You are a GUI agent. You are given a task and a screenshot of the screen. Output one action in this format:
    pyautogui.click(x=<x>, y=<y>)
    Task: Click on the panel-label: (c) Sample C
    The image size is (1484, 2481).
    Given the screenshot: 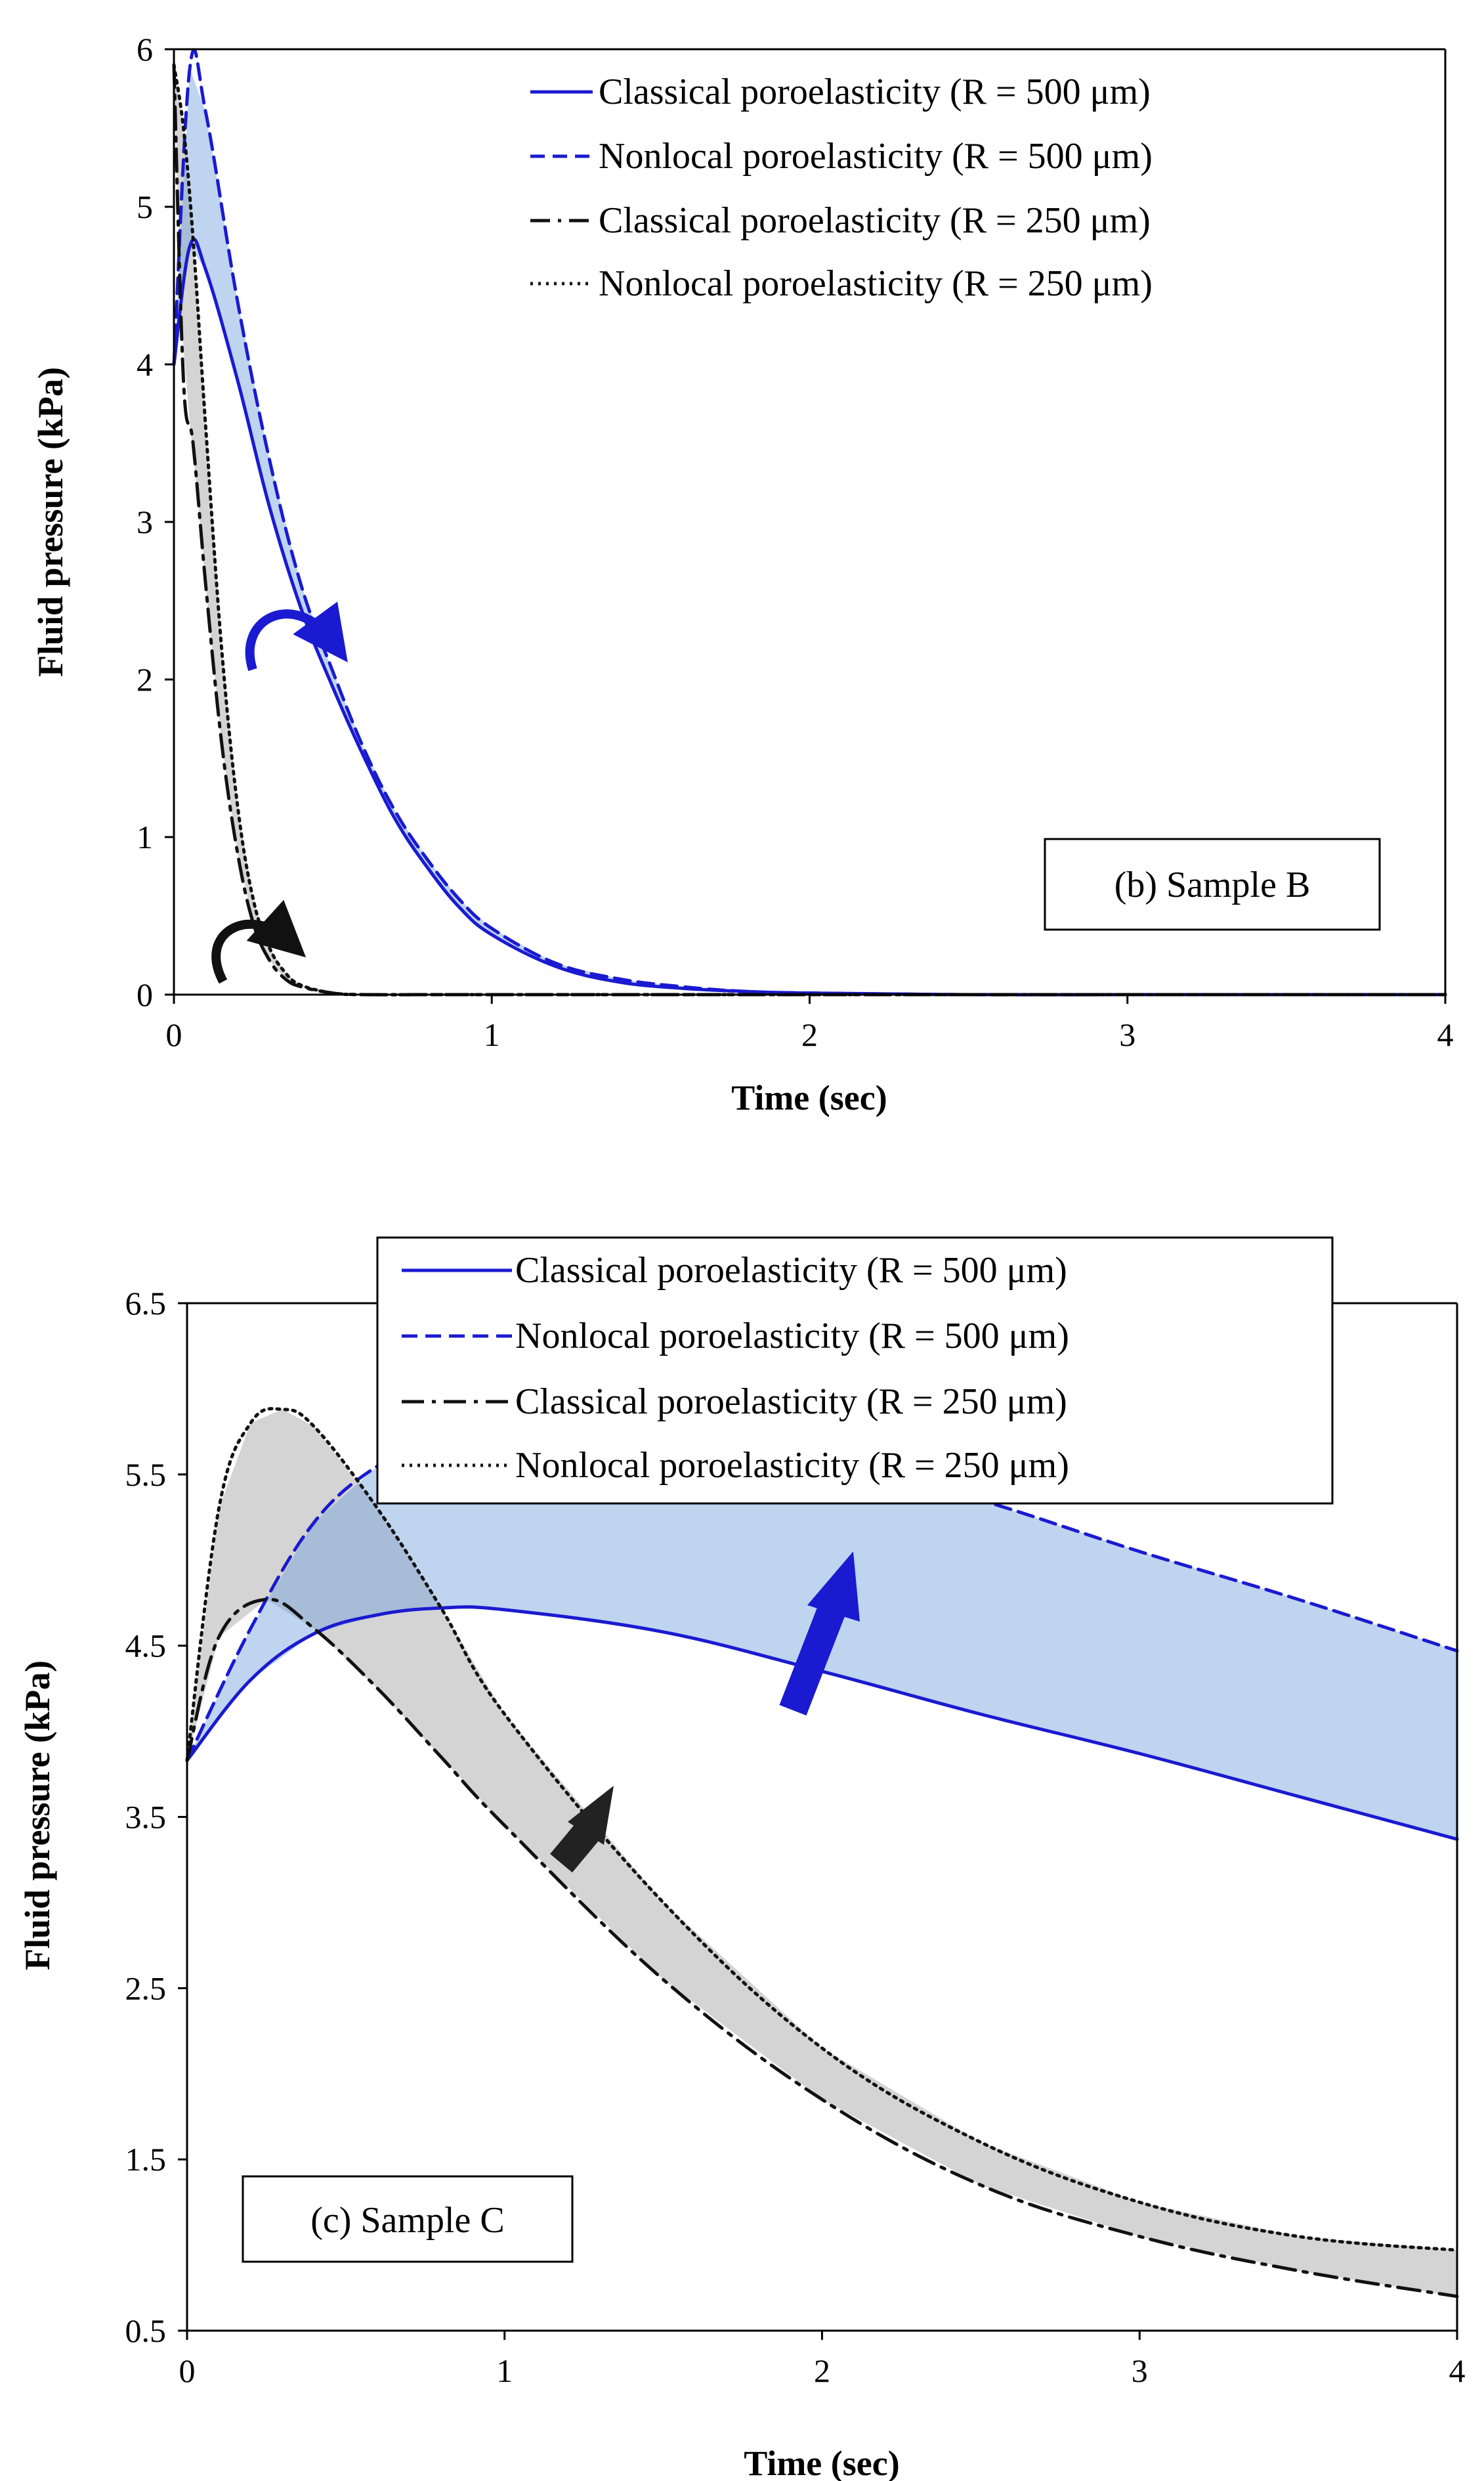 What is the action you would take?
    pyautogui.click(x=407, y=2220)
    